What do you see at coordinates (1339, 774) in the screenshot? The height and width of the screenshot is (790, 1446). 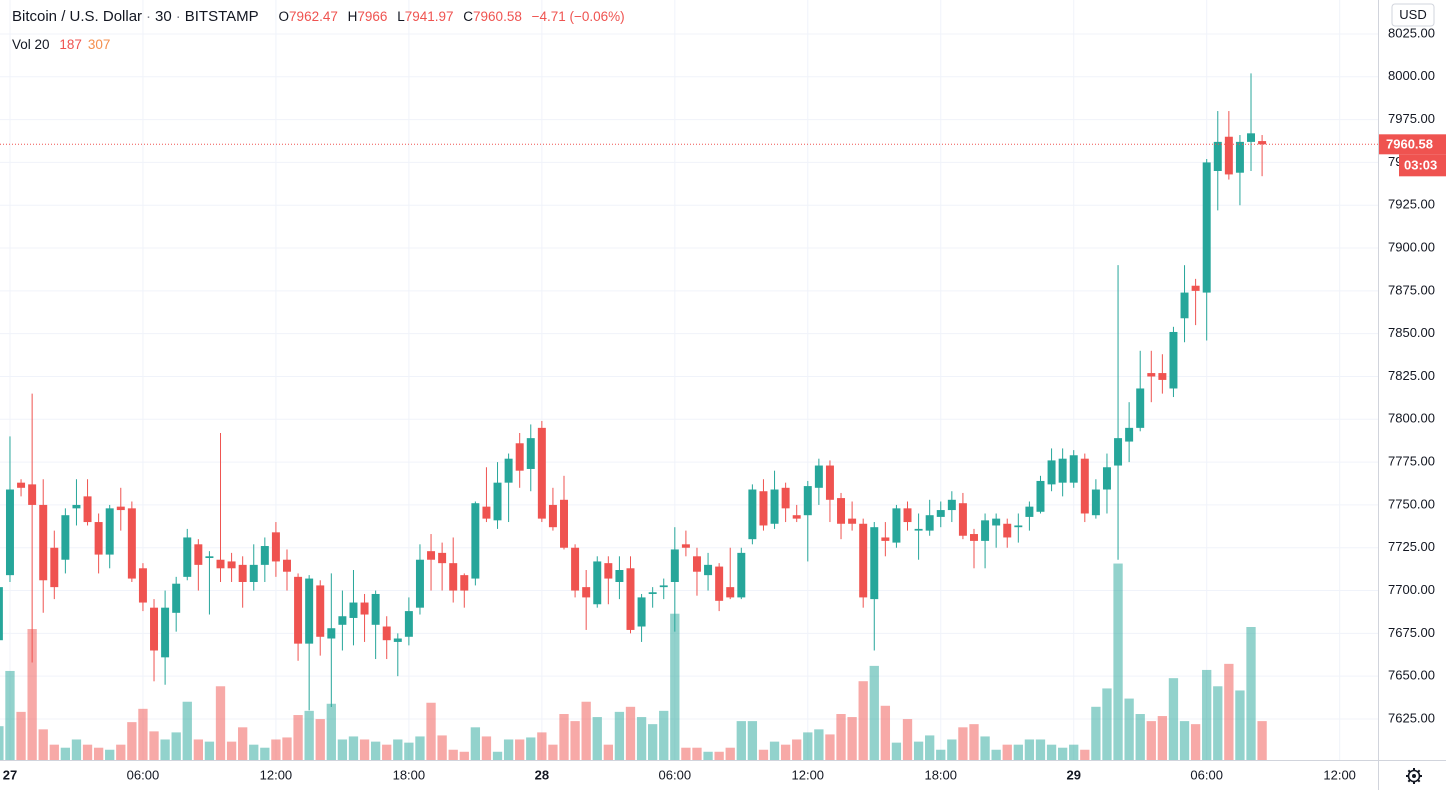 I see `x-tick-label: 12:00` at bounding box center [1339, 774].